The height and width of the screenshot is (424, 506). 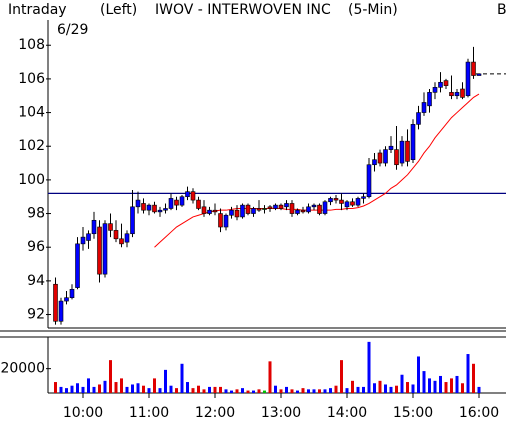 What do you see at coordinates (36, 281) in the screenshot?
I see `y-tick-label: 94` at bounding box center [36, 281].